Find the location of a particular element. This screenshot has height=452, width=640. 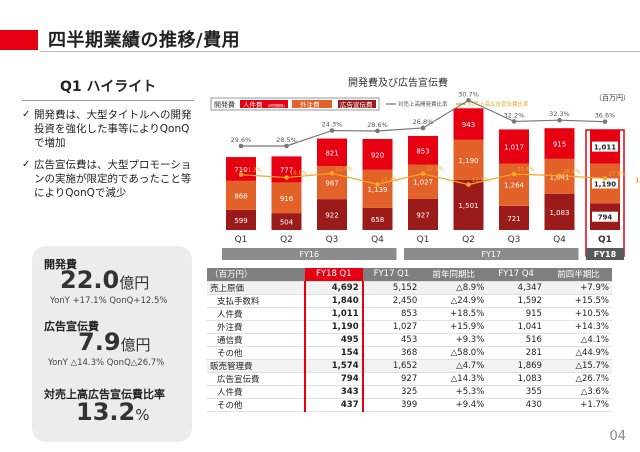

table-row: 人件費 1,011 853 +18.5% 915 +10.5% is located at coordinates (409, 314).